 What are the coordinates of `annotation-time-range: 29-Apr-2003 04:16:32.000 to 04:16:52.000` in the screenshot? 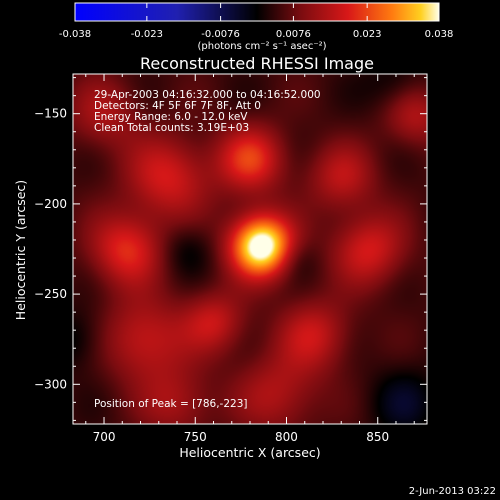 It's located at (207, 95).